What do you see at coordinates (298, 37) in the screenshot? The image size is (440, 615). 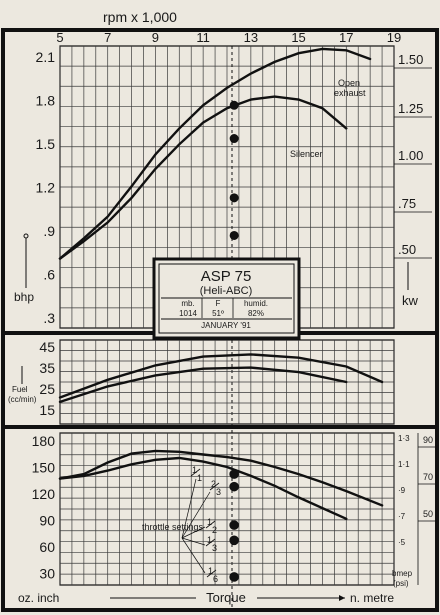 I see `rpm-tick-label: 15` at bounding box center [298, 37].